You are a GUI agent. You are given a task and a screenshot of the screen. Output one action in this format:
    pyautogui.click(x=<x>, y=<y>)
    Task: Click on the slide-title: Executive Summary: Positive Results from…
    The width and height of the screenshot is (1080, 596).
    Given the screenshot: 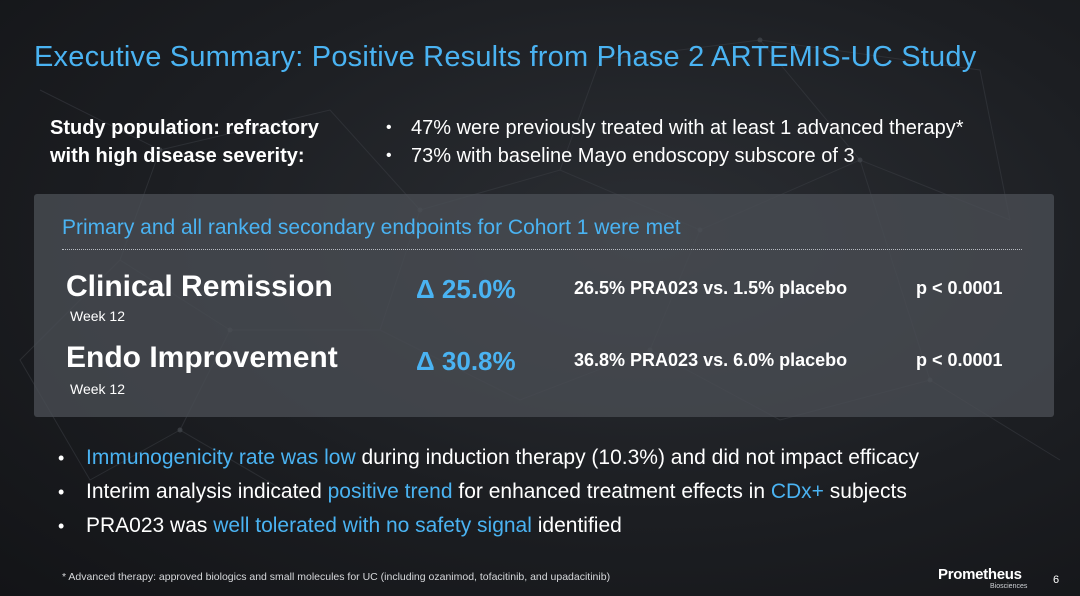 What is the action you would take?
    pyautogui.click(x=505, y=57)
    